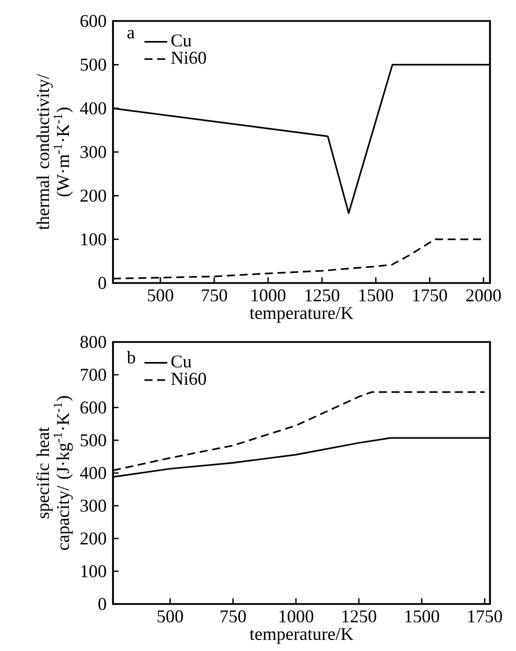 The height and width of the screenshot is (651, 516). I want to click on y-tick-label: 700, so click(93, 374).